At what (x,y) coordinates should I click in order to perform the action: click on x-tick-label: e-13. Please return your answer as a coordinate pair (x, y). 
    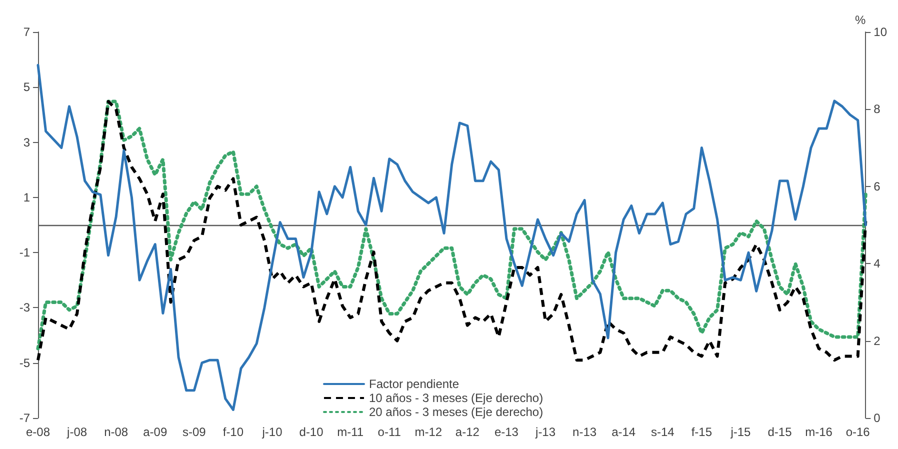
    Looking at the image, I should click on (506, 432).